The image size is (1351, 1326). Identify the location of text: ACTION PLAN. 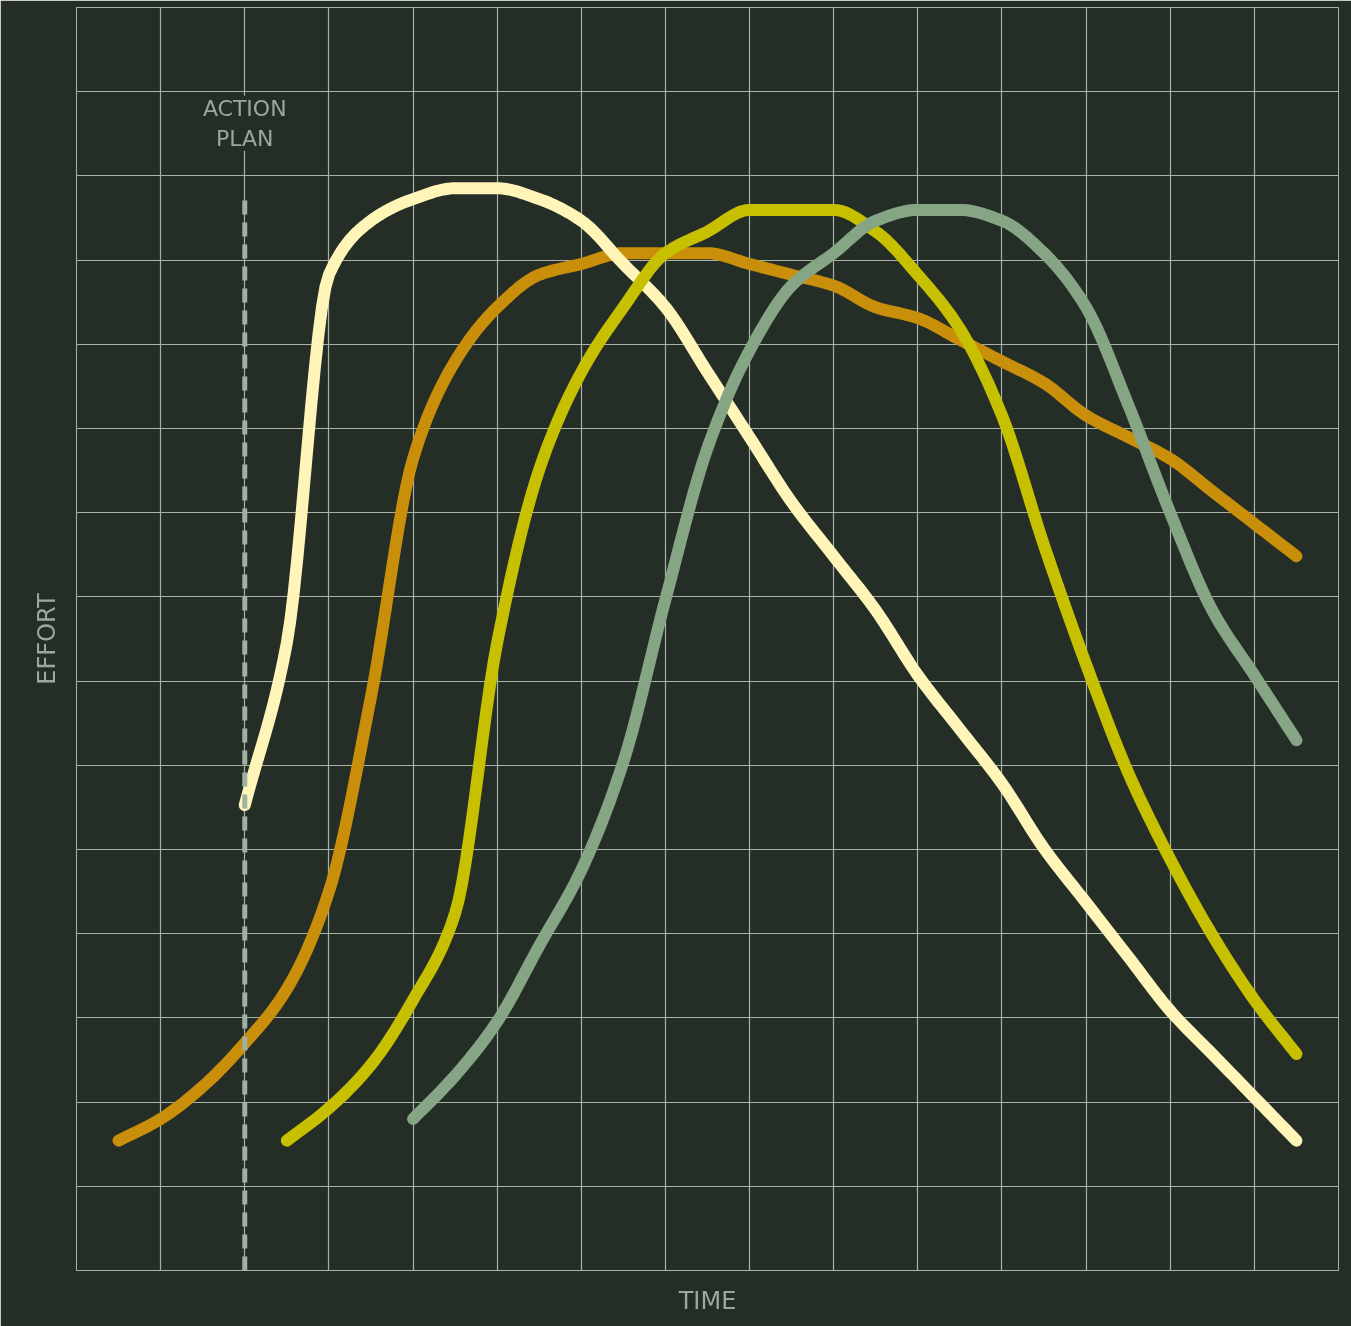
(244, 123).